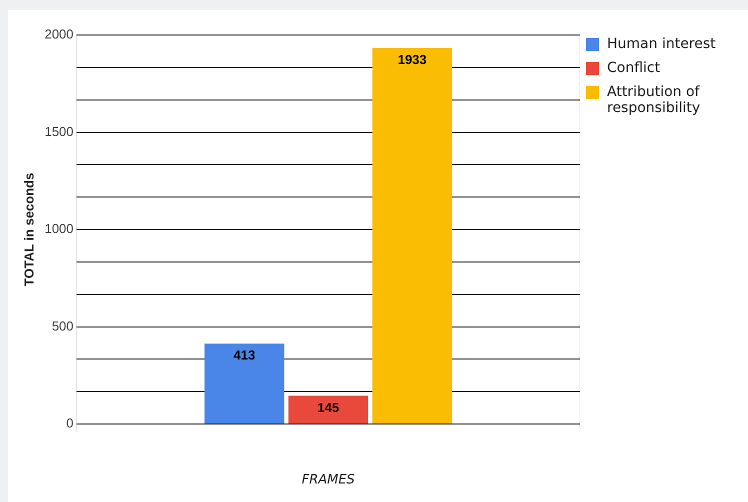 This screenshot has height=502, width=748. Describe the element at coordinates (244, 355) in the screenshot. I see `data-label: 413` at that location.